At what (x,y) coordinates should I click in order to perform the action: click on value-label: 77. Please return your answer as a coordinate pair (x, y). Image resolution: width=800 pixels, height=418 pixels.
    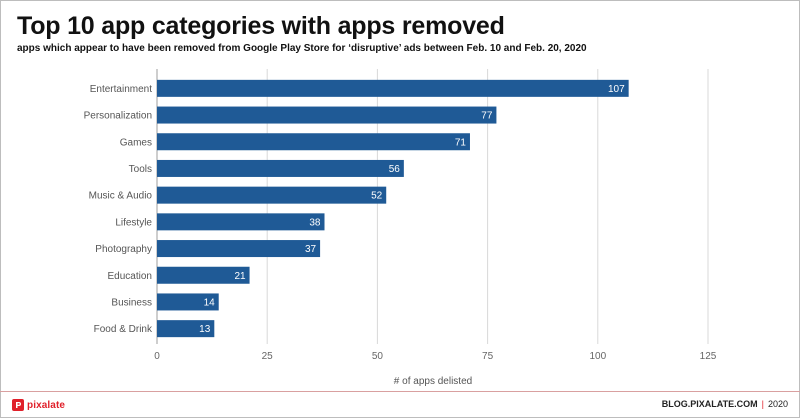
    Looking at the image, I should click on (487, 116).